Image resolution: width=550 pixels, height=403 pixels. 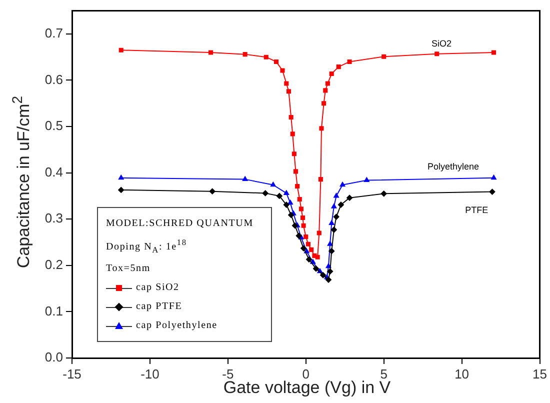 I want to click on y-tick-label: 0.5, so click(x=53, y=126).